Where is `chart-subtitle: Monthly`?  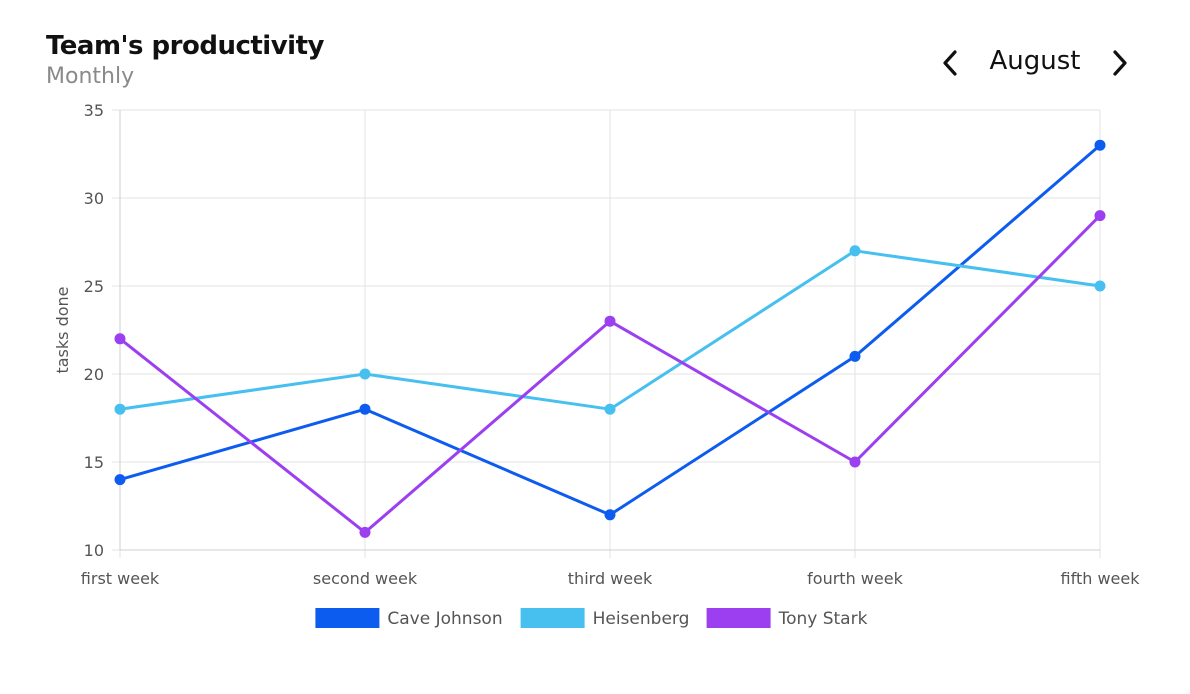 chart-subtitle: Monthly is located at coordinates (90, 76).